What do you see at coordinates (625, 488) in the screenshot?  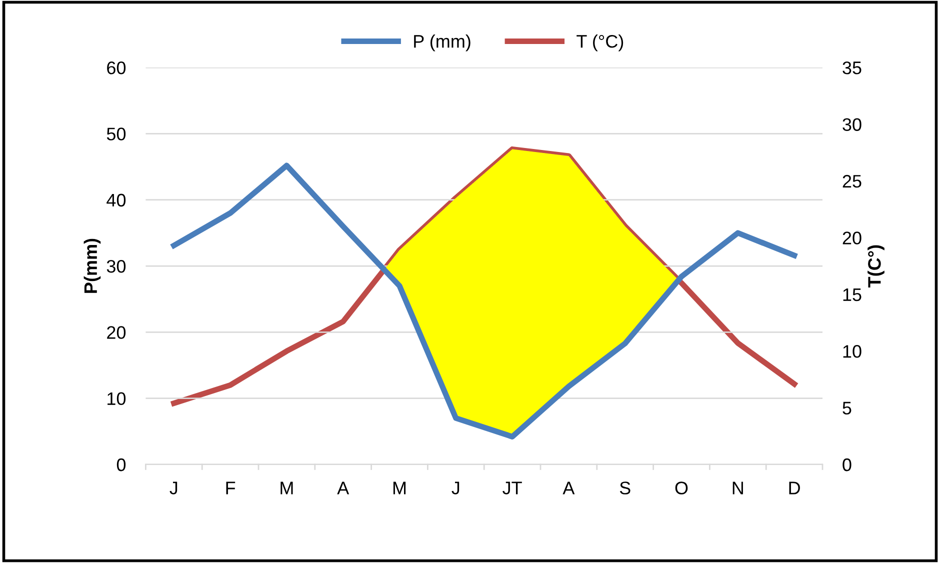 I see `x-tick-label: S` at bounding box center [625, 488].